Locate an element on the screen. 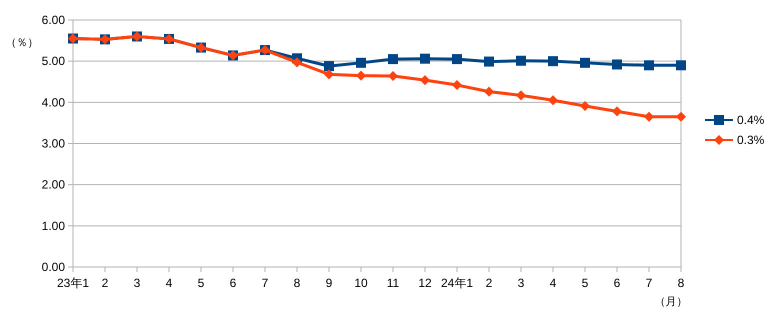 The width and height of the screenshot is (779, 322). x-tick-label: 9 is located at coordinates (329, 283).